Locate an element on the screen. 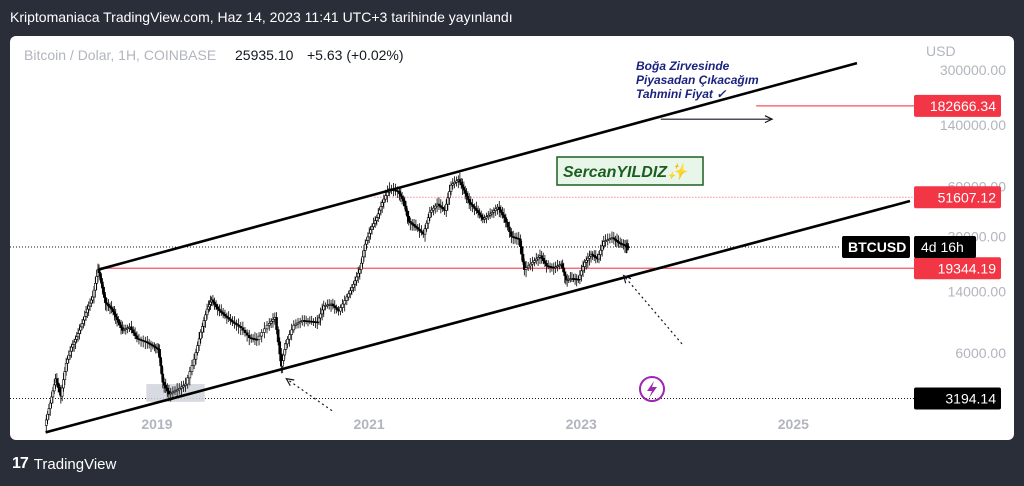  lightning-icon is located at coordinates (652, 389).